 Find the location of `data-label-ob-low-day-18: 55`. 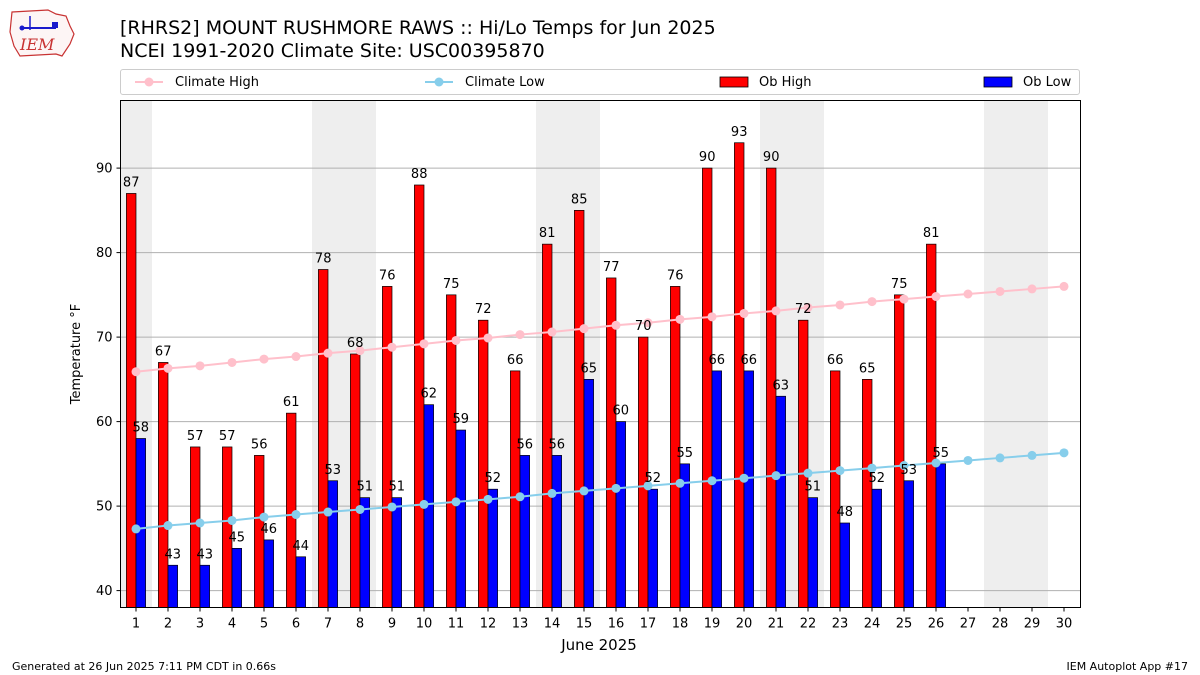

data-label-ob-low-day-18: 55 is located at coordinates (685, 453).